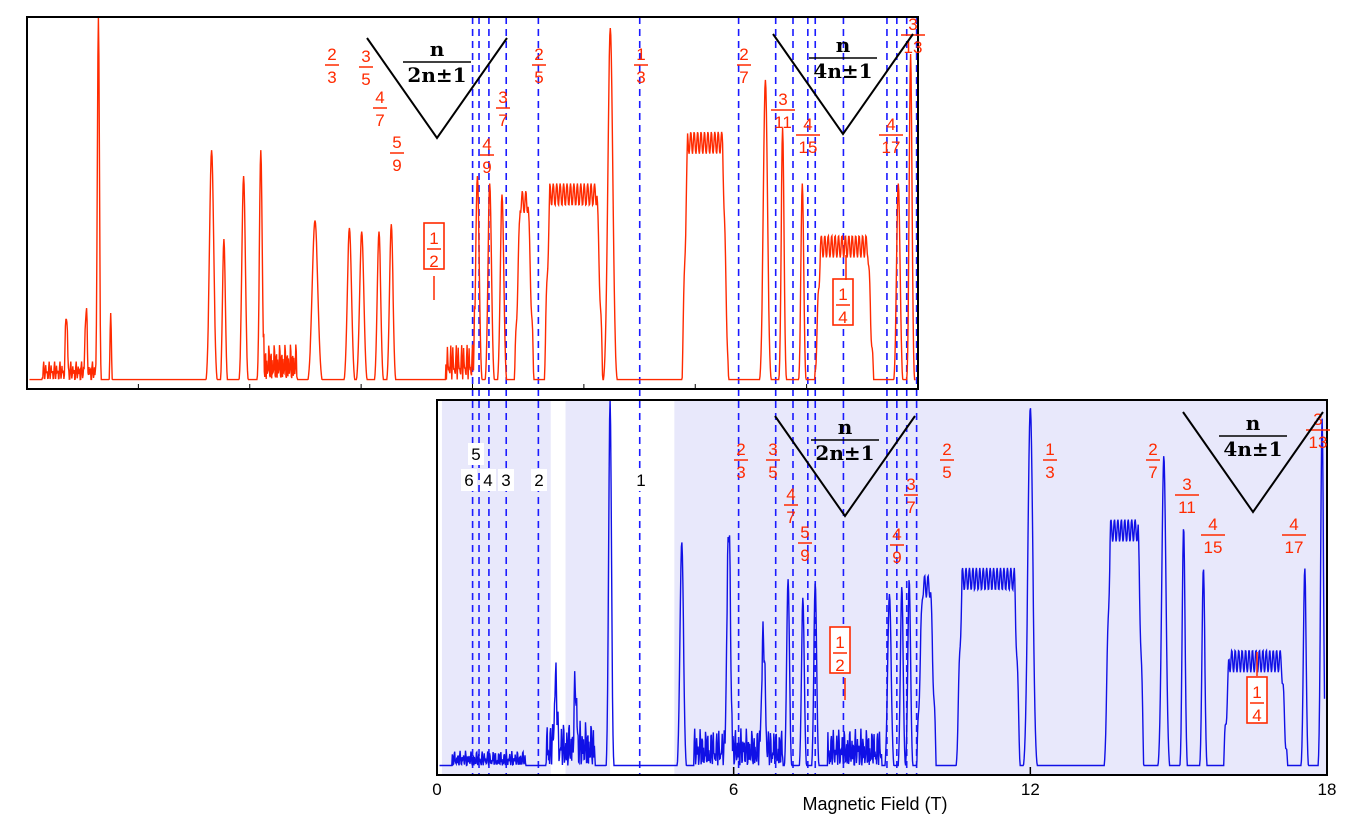 This screenshot has height=822, width=1352. Describe the element at coordinates (790, 517) in the screenshot. I see `bottom-frac-4-7-2-den: 7` at that location.